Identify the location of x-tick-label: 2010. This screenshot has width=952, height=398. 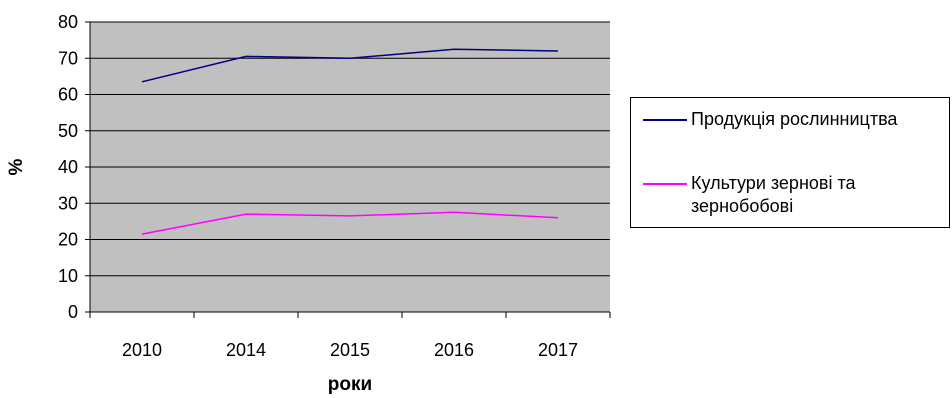
(142, 350).